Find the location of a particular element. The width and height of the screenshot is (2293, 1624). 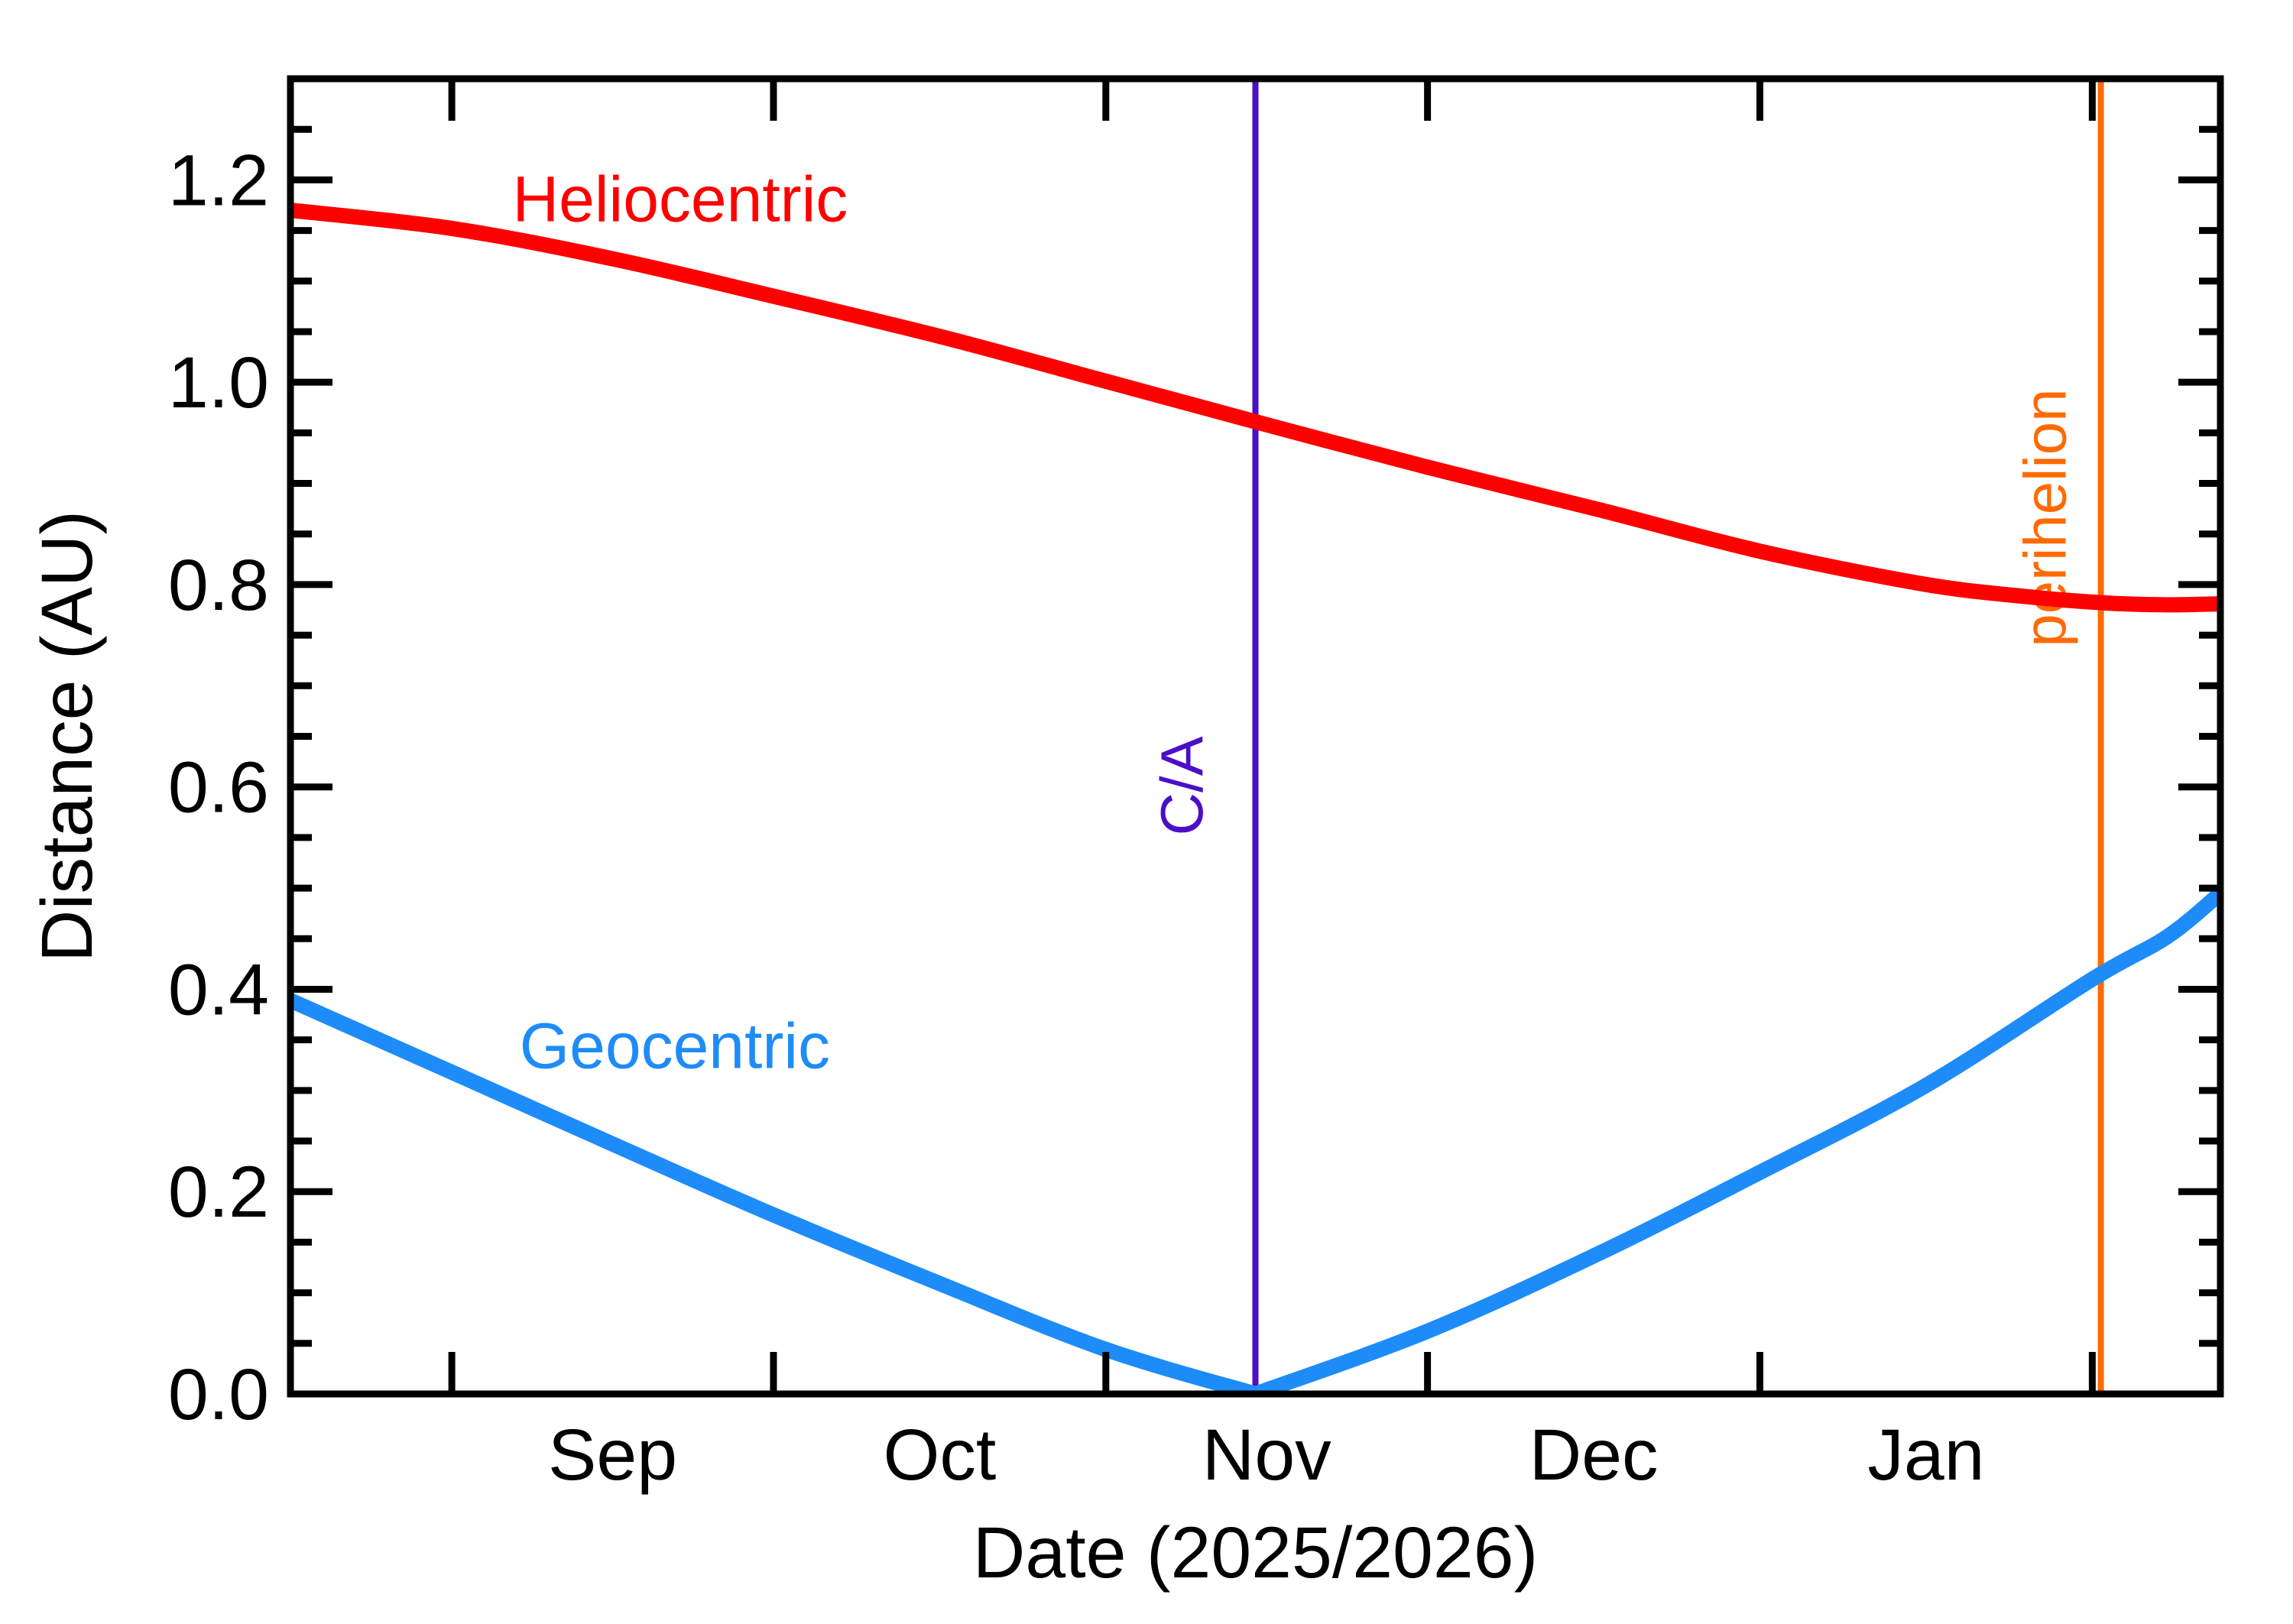

perihelion-line-label: perihelion is located at coordinates (2044, 517).